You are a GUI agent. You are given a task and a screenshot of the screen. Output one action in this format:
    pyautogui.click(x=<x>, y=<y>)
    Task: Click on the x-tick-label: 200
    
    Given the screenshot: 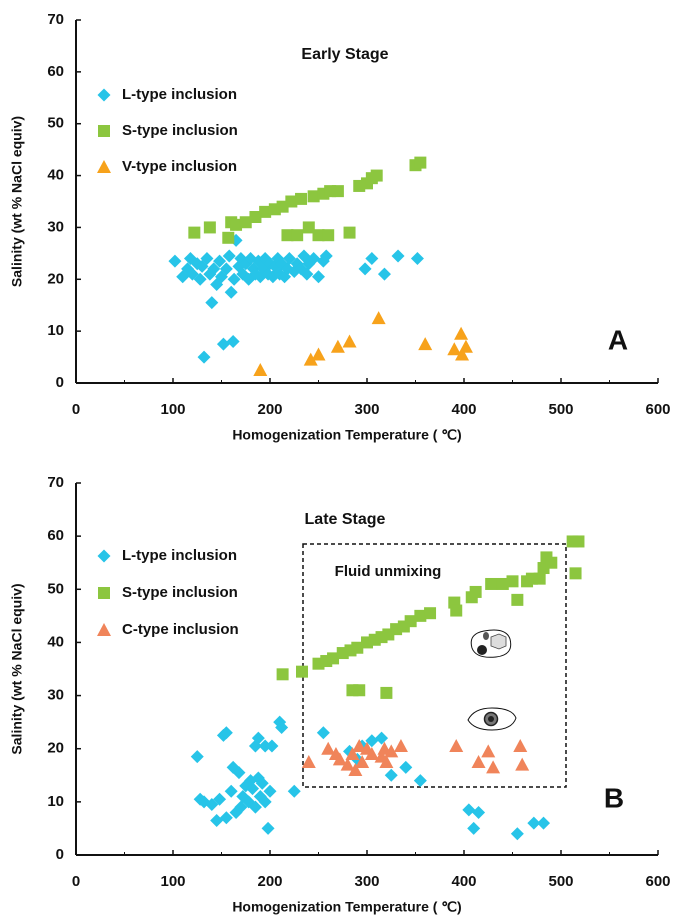 What is the action you would take?
    pyautogui.click(x=269, y=409)
    